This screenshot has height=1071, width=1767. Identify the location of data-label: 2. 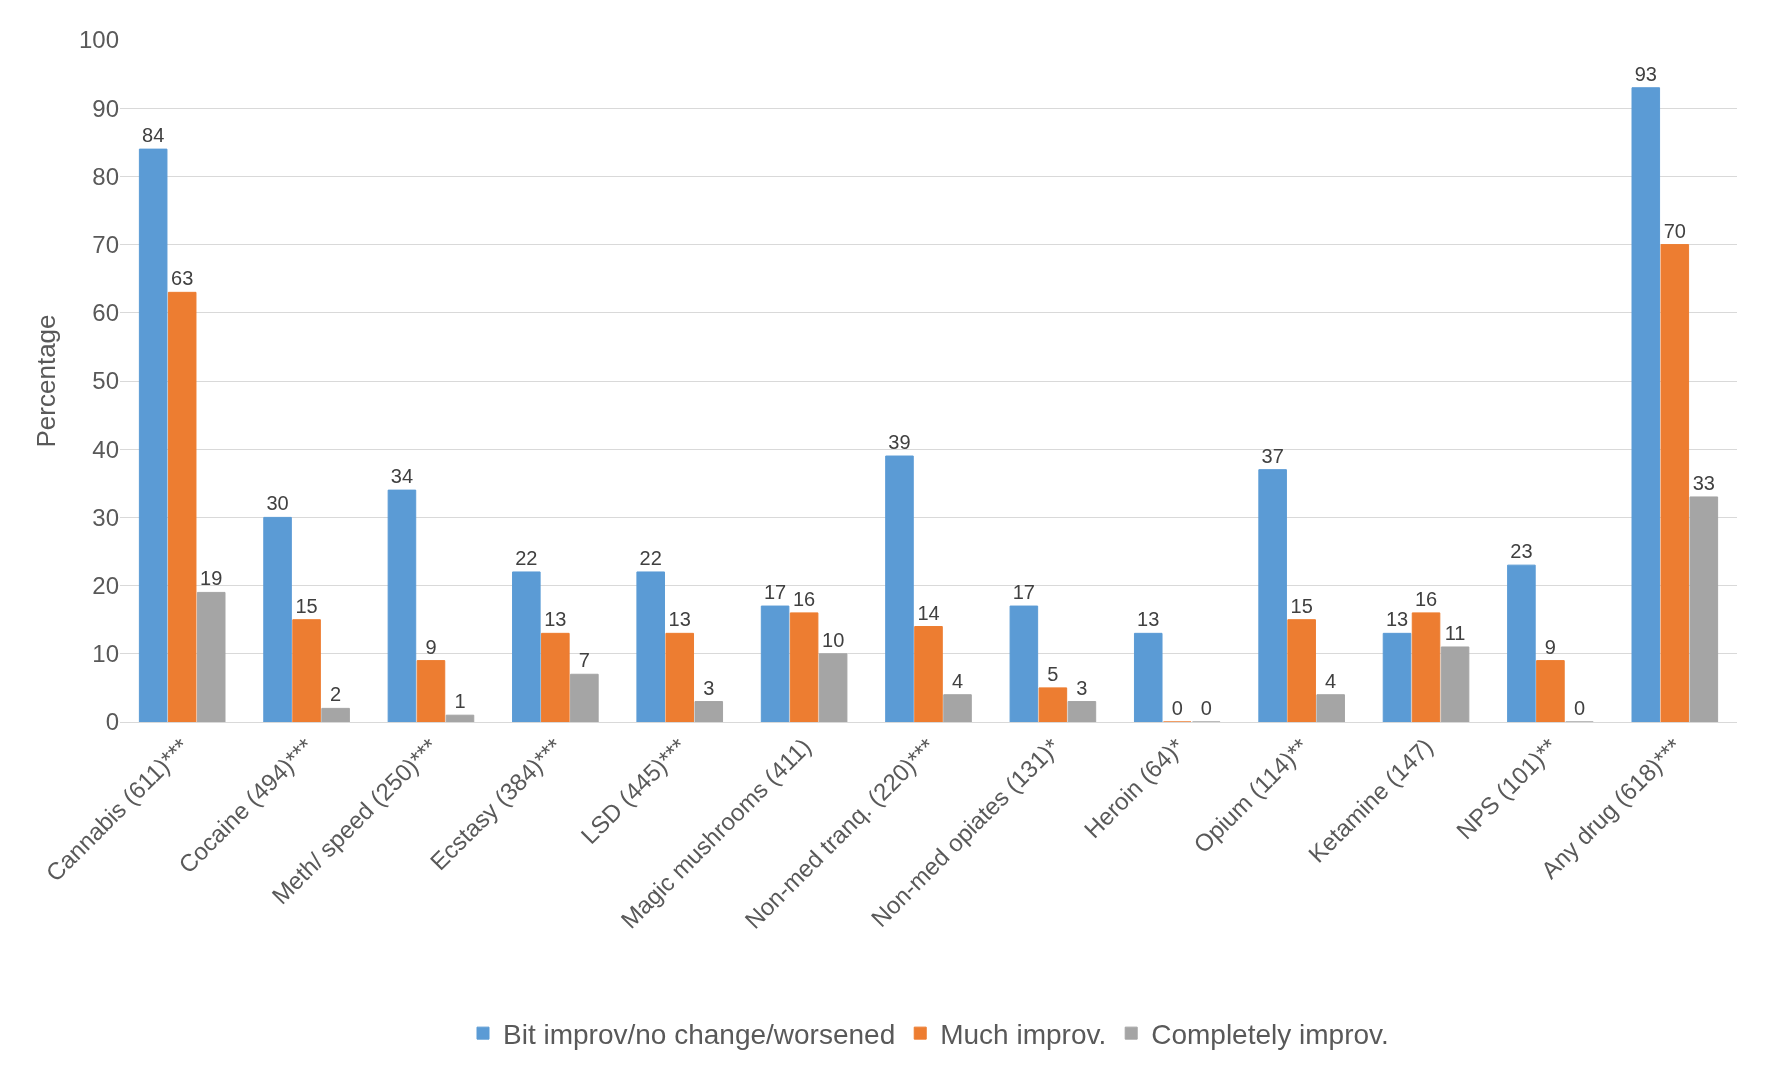
(336, 694).